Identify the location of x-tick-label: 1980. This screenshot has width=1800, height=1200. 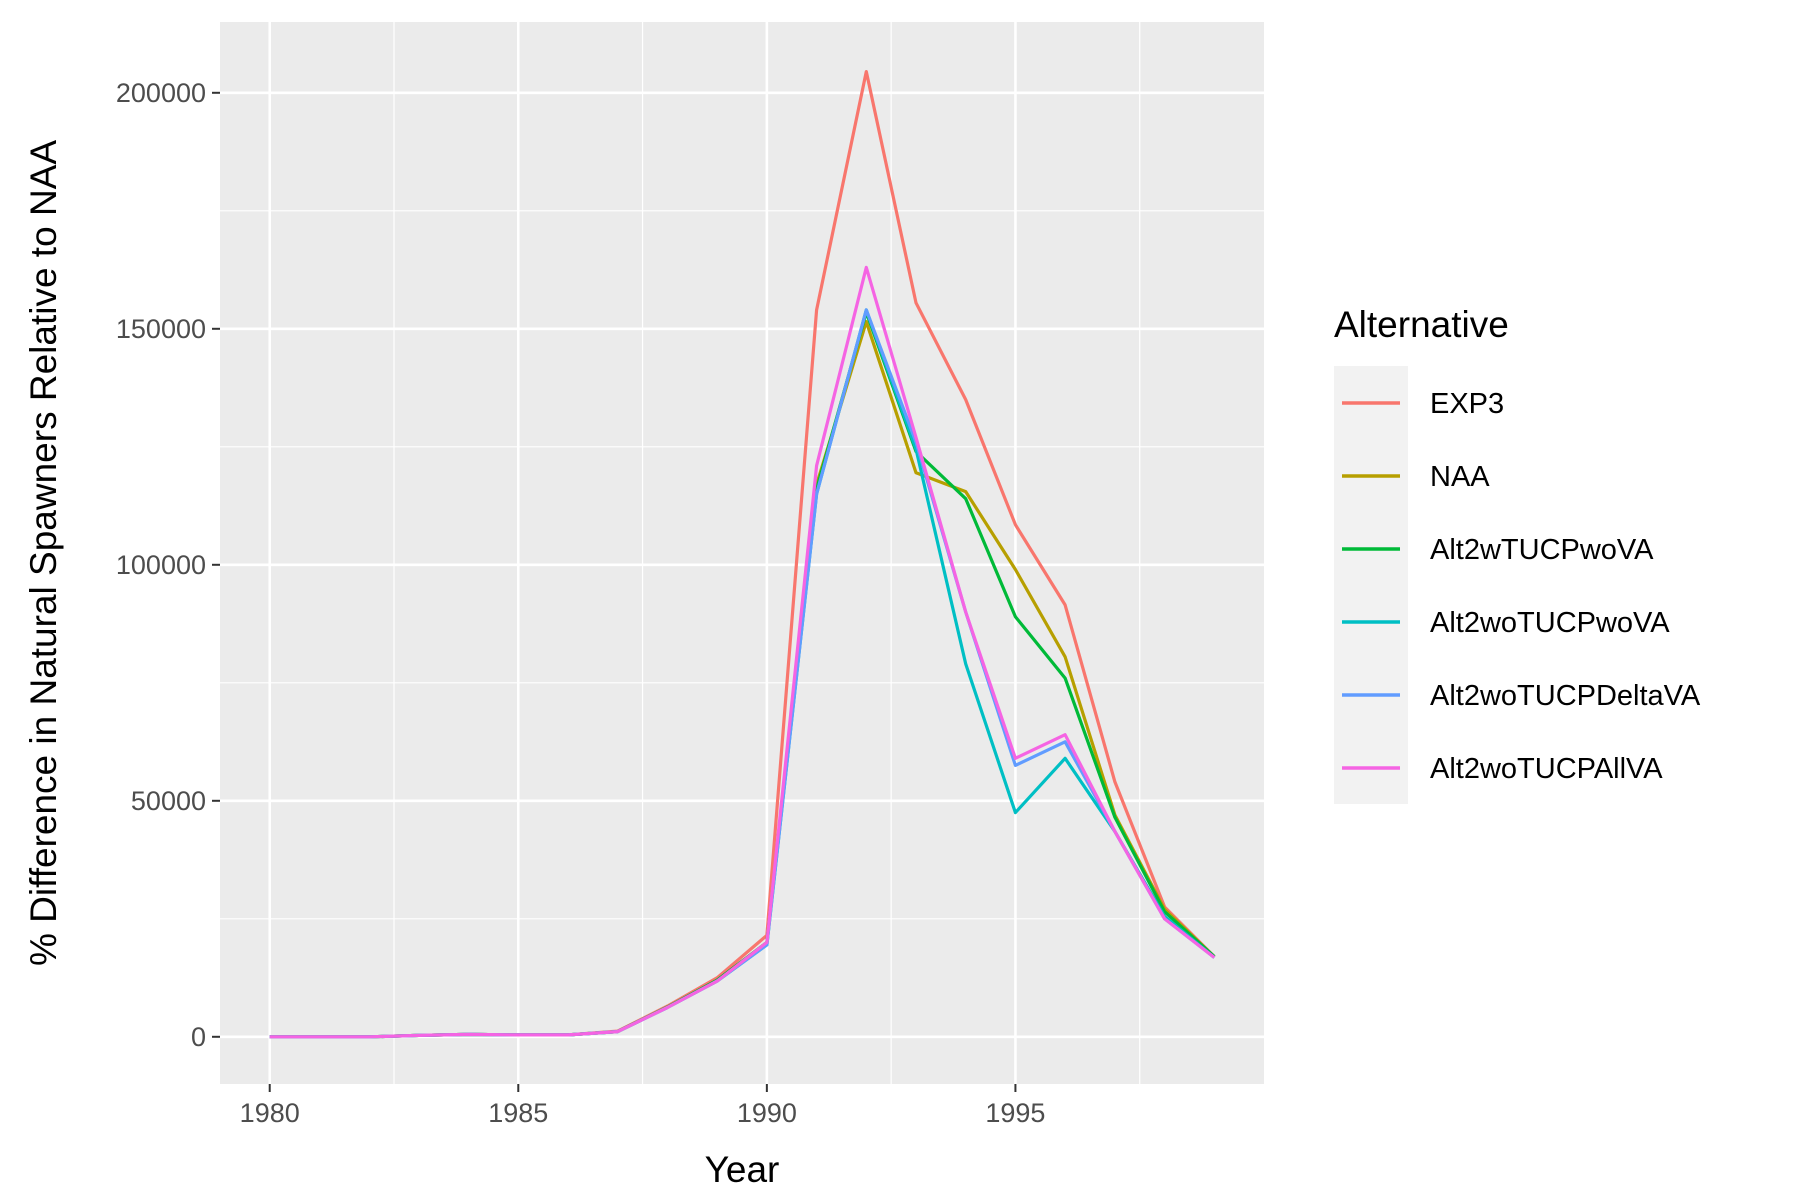
(270, 1113).